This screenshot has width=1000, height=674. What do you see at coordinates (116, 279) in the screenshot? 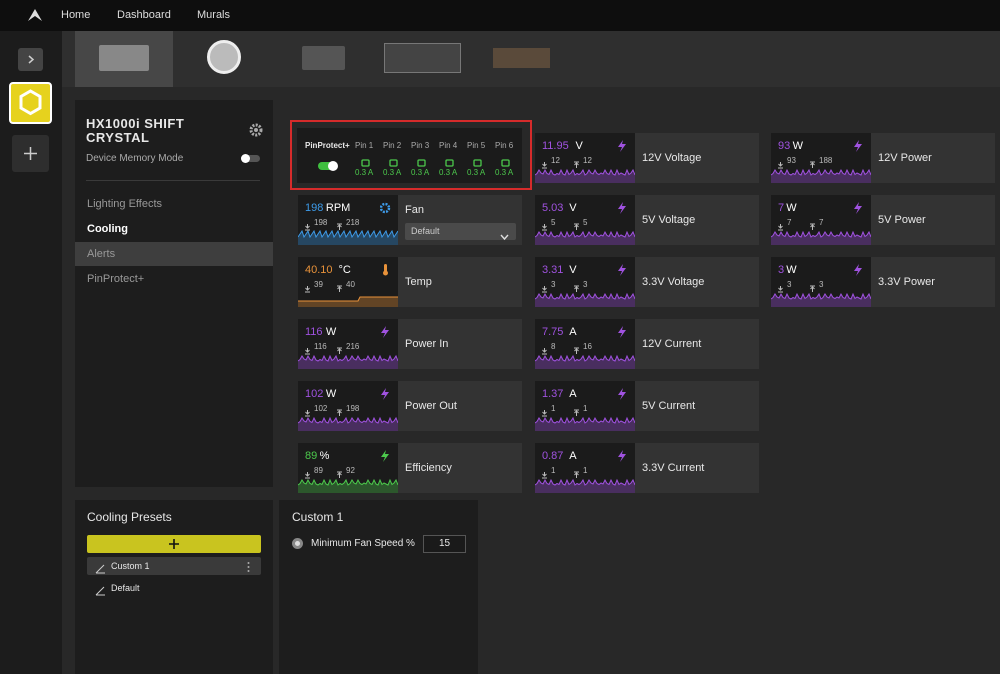
I see `menu-item: PinProtect+` at bounding box center [116, 279].